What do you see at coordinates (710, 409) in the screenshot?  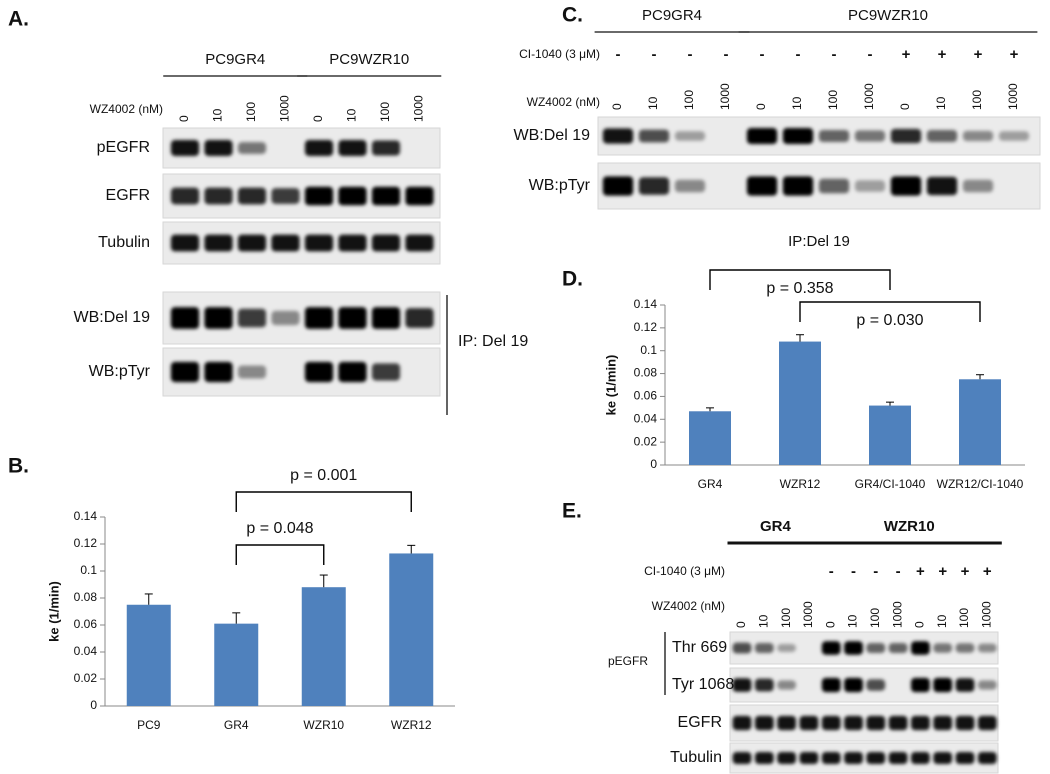 I see `error-bar` at bounding box center [710, 409].